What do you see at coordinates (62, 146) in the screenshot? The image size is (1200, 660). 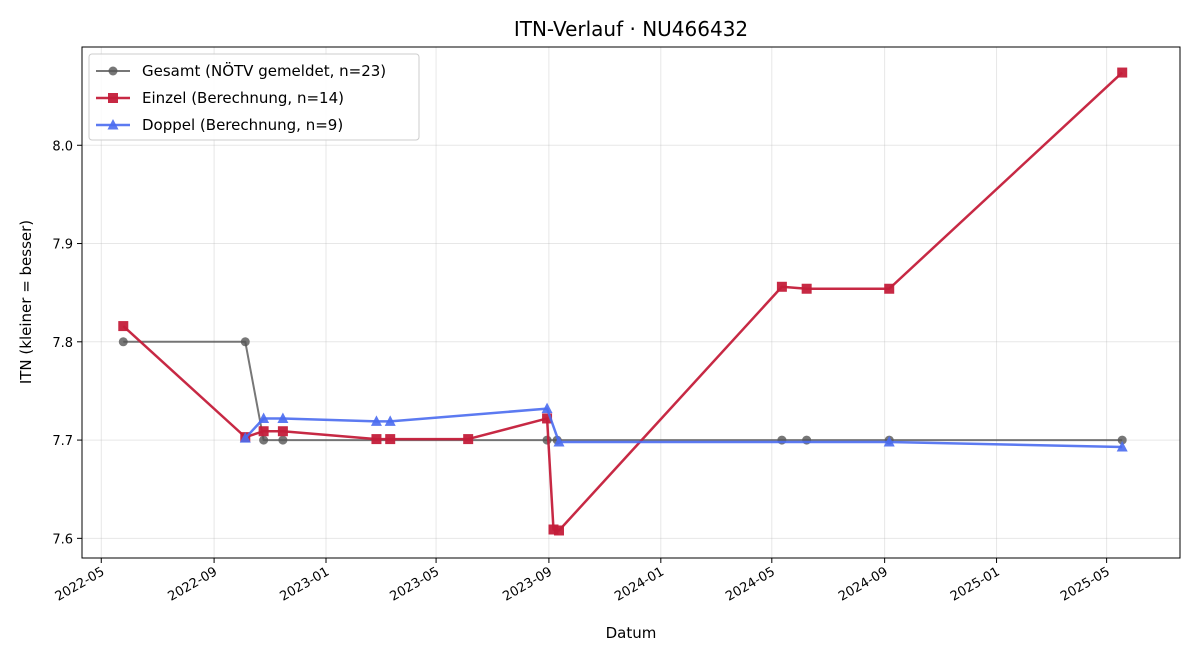 I see `y-tick-label: 8.0` at bounding box center [62, 146].